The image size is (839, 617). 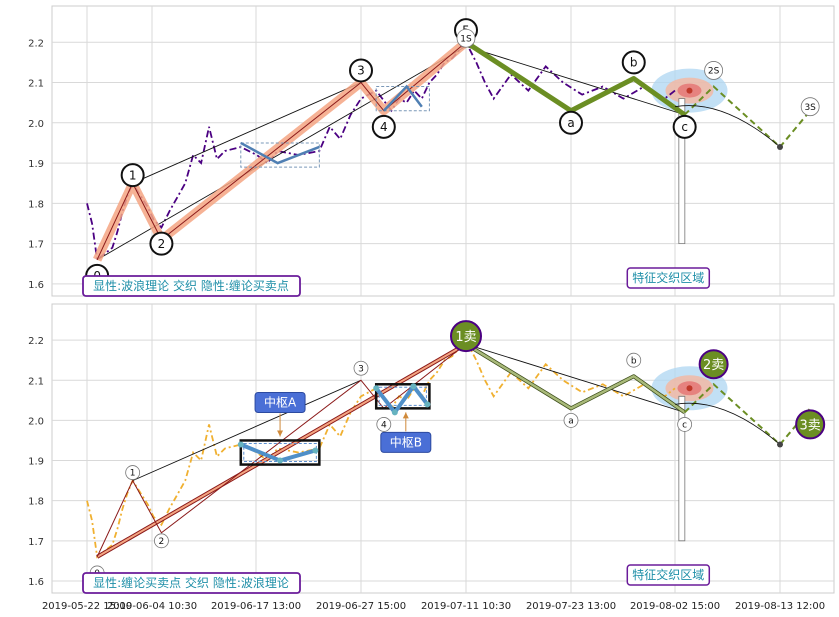 What do you see at coordinates (780, 606) in the screenshot?
I see `x-tick-label: 2019-08-13 12:00` at bounding box center [780, 606].